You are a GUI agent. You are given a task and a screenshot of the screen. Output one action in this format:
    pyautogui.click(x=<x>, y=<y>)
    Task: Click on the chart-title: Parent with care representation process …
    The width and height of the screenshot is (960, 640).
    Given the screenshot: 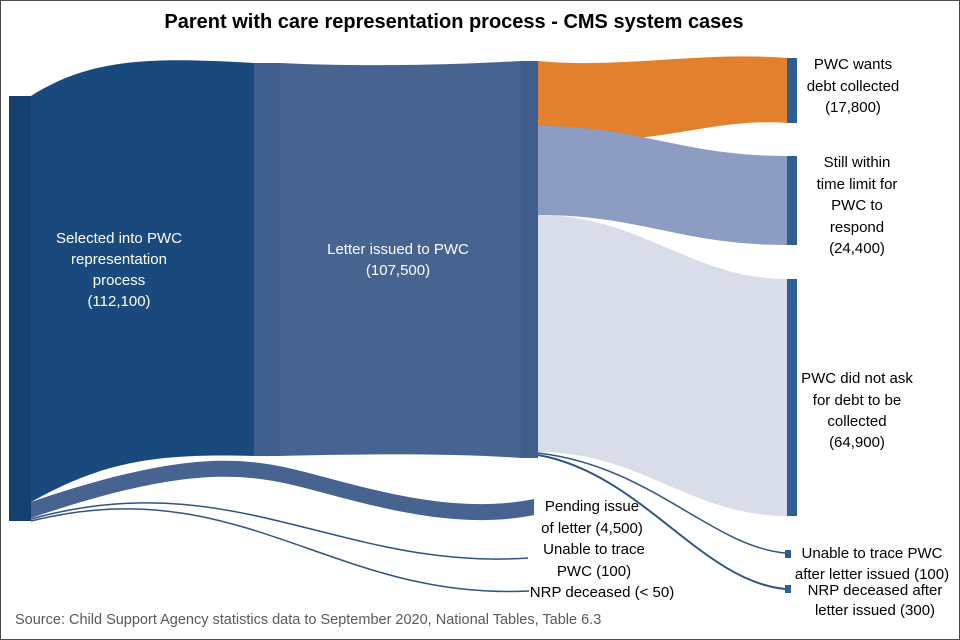 What is the action you would take?
    pyautogui.click(x=453, y=22)
    